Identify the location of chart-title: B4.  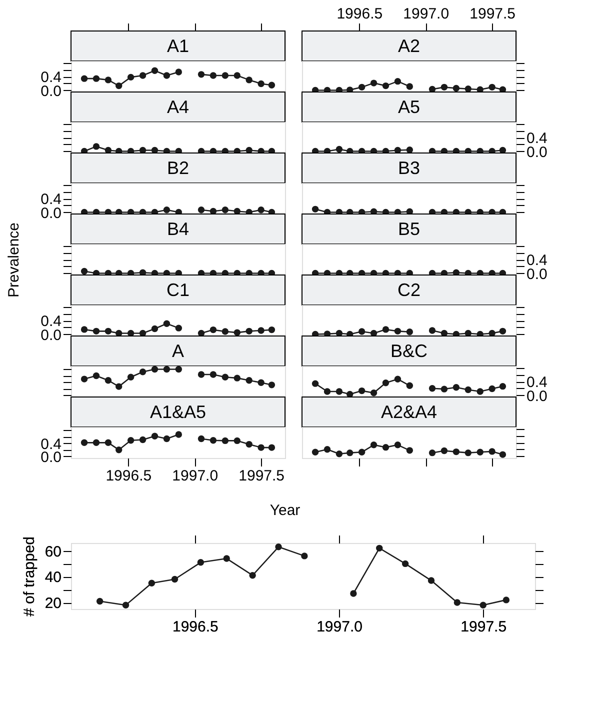
(178, 229).